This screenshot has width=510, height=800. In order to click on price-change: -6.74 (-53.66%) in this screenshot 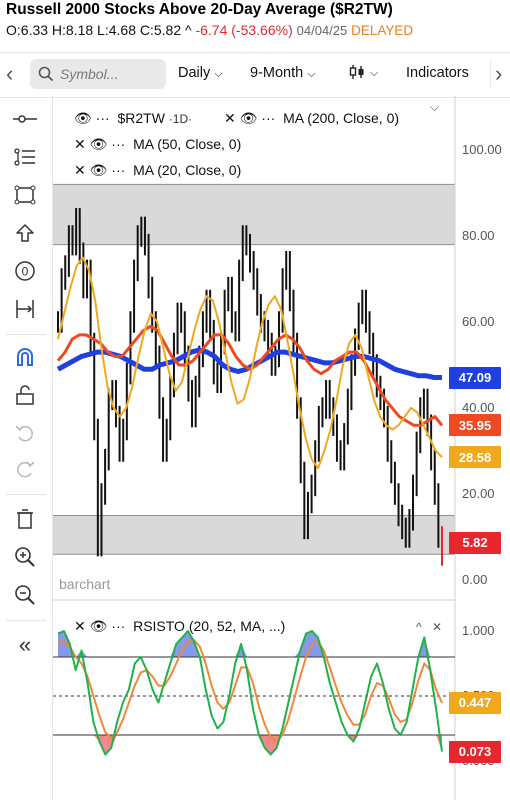, I will do `click(244, 30)`.